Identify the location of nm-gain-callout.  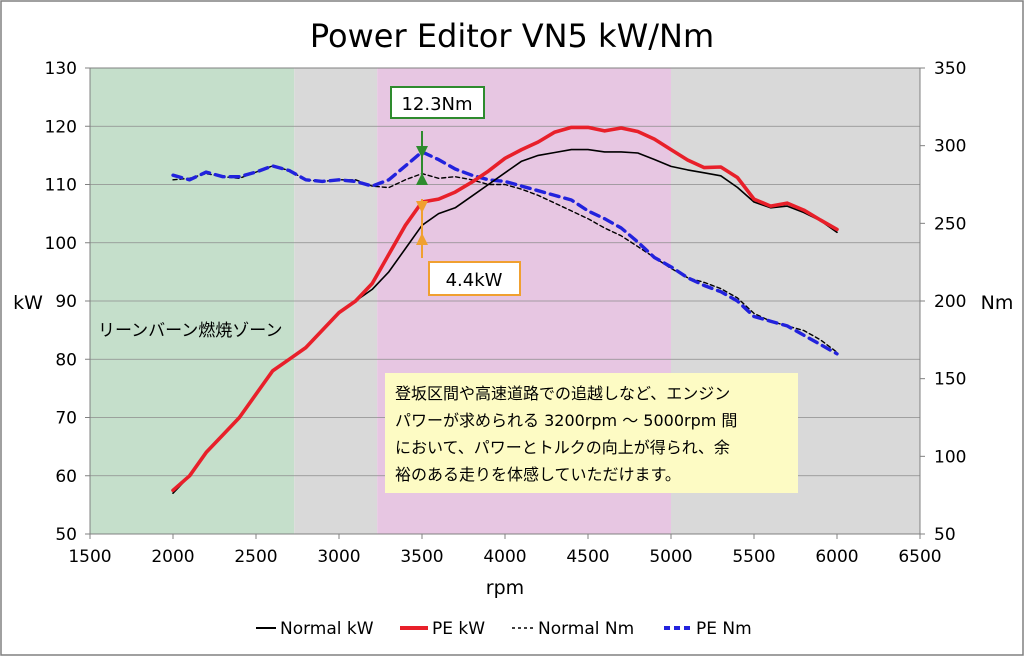
(437, 102).